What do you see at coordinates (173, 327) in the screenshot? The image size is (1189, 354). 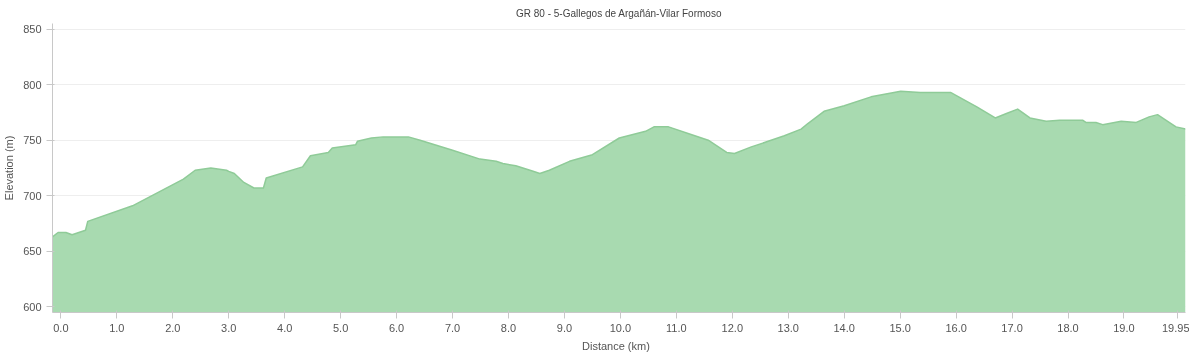 I see `x-tick-label: 2.0` at bounding box center [173, 327].